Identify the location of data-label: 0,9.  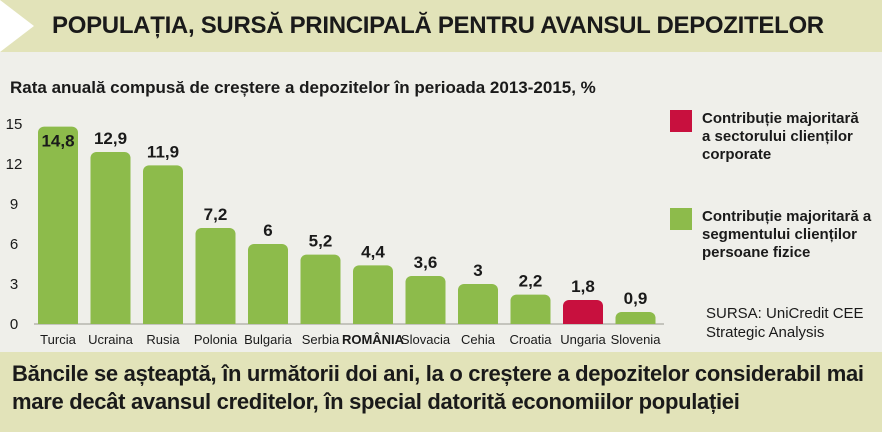
(636, 298).